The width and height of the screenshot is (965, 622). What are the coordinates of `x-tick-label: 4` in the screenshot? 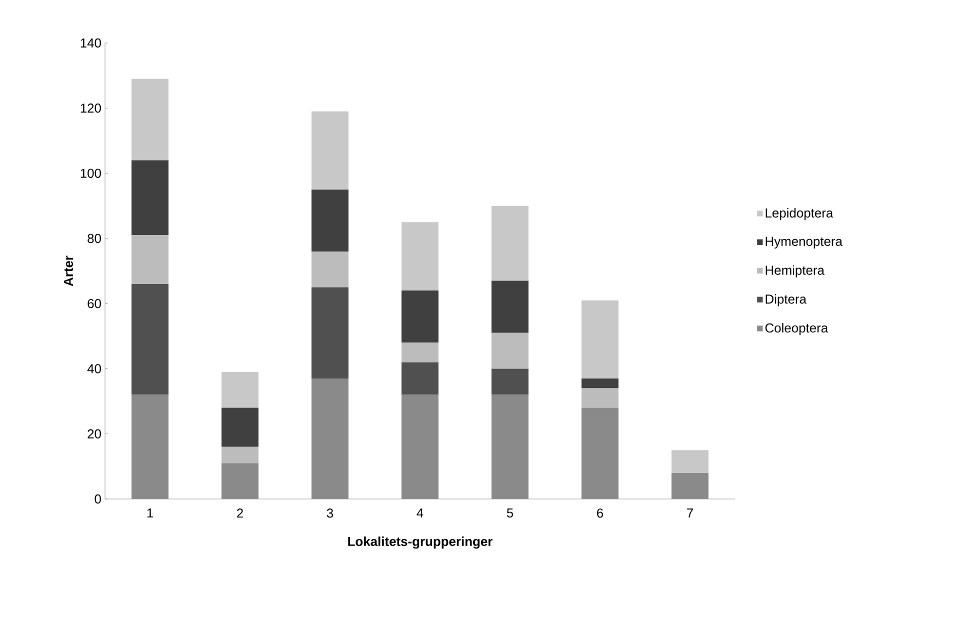 It's located at (420, 513).